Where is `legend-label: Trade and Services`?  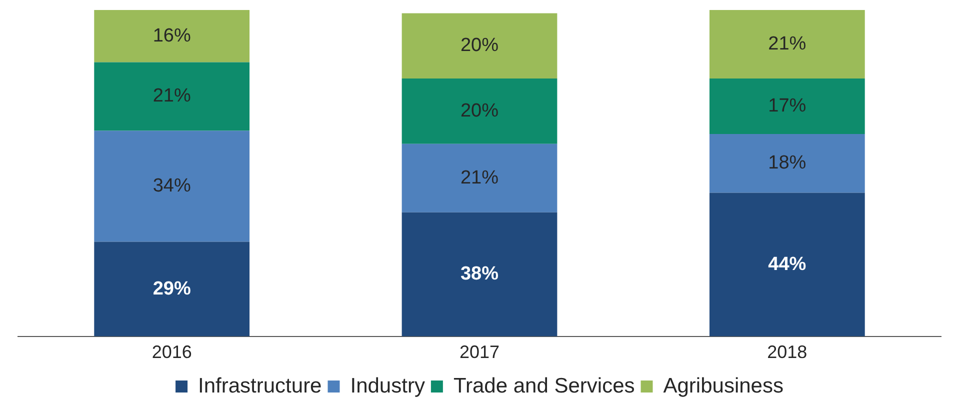 legend-label: Trade and Services is located at coordinates (544, 386).